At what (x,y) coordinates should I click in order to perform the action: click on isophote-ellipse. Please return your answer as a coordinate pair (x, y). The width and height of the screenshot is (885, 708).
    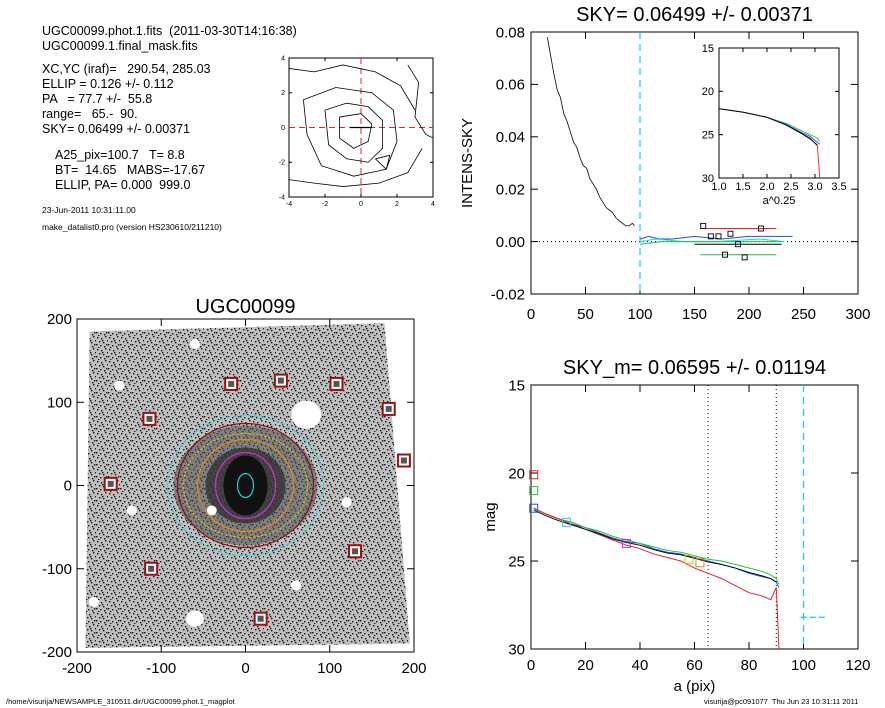
    Looking at the image, I should click on (245, 485).